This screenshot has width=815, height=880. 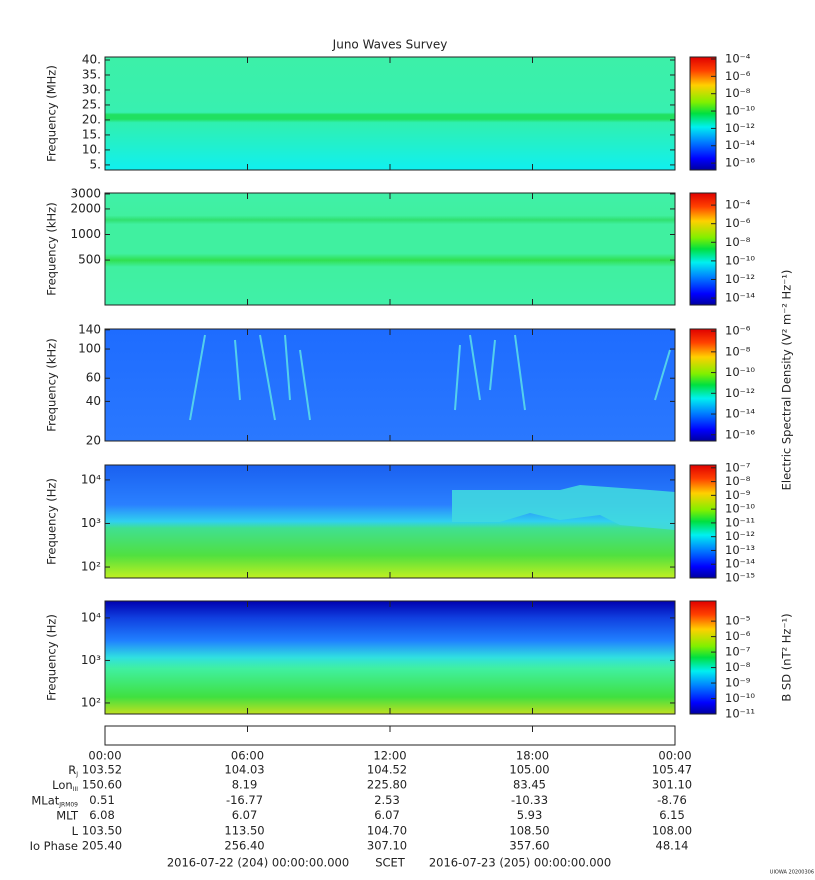 I want to click on ephemeris-value: -10.33, so click(x=529, y=800).